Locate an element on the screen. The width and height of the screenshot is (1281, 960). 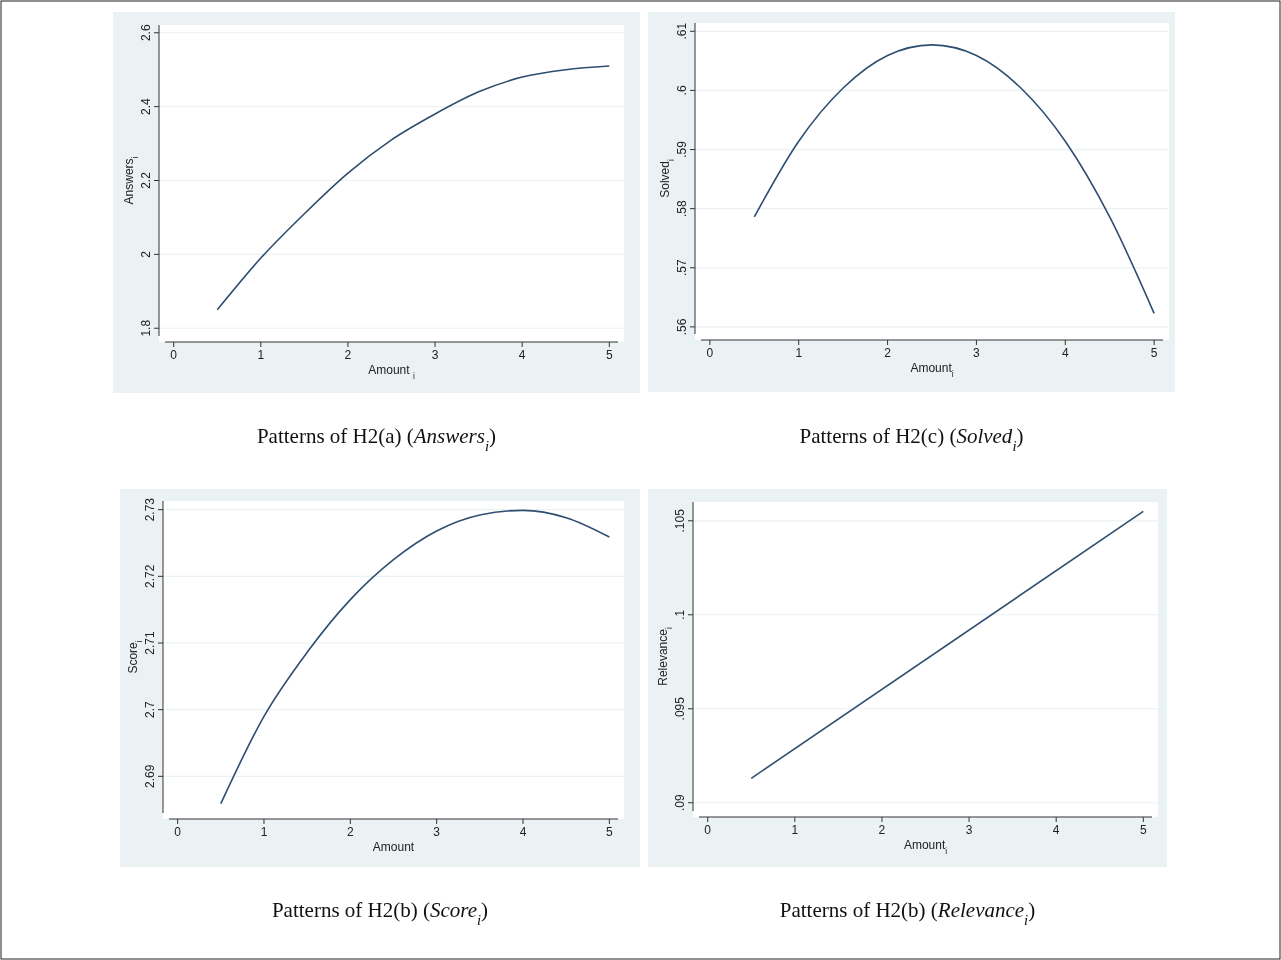
y-tick-label: 2.2 is located at coordinates (146, 180).